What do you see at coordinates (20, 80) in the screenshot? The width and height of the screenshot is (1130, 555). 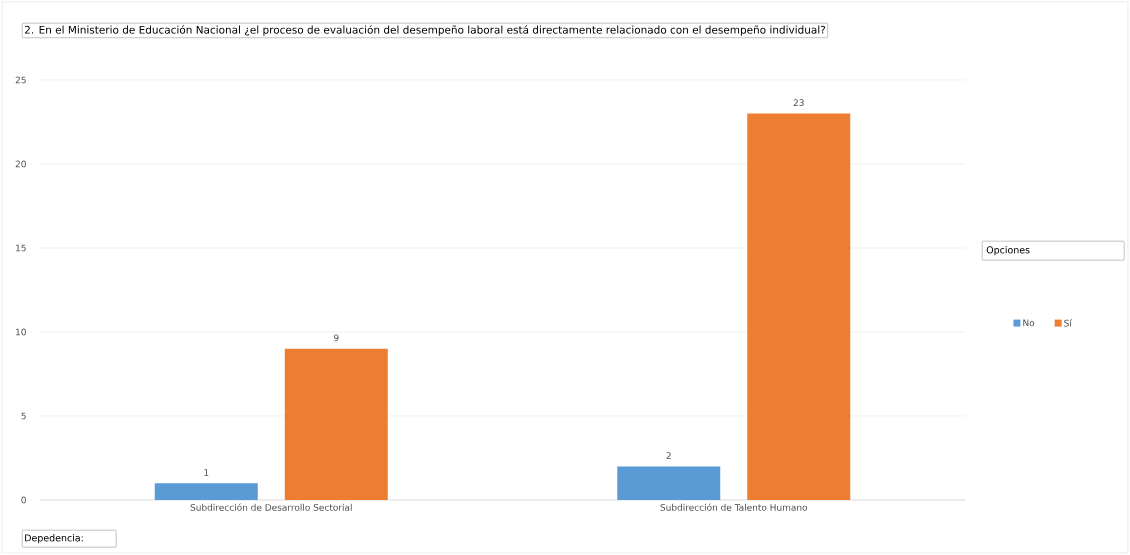 I see `y-tick-label: 25` at bounding box center [20, 80].